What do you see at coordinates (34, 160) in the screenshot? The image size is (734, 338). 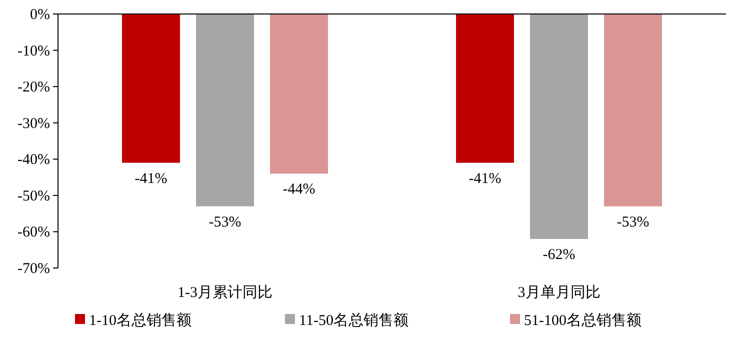 I see `y-tick-label: -40%` at bounding box center [34, 160].